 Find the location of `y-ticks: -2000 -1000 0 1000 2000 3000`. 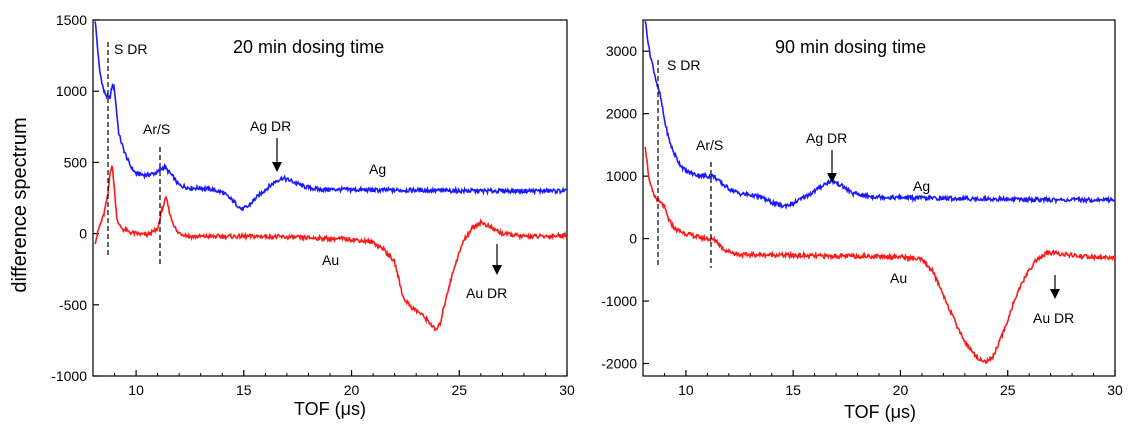

y-ticks: -2000 -1000 0 1000 2000 3000 is located at coordinates (625, 207).